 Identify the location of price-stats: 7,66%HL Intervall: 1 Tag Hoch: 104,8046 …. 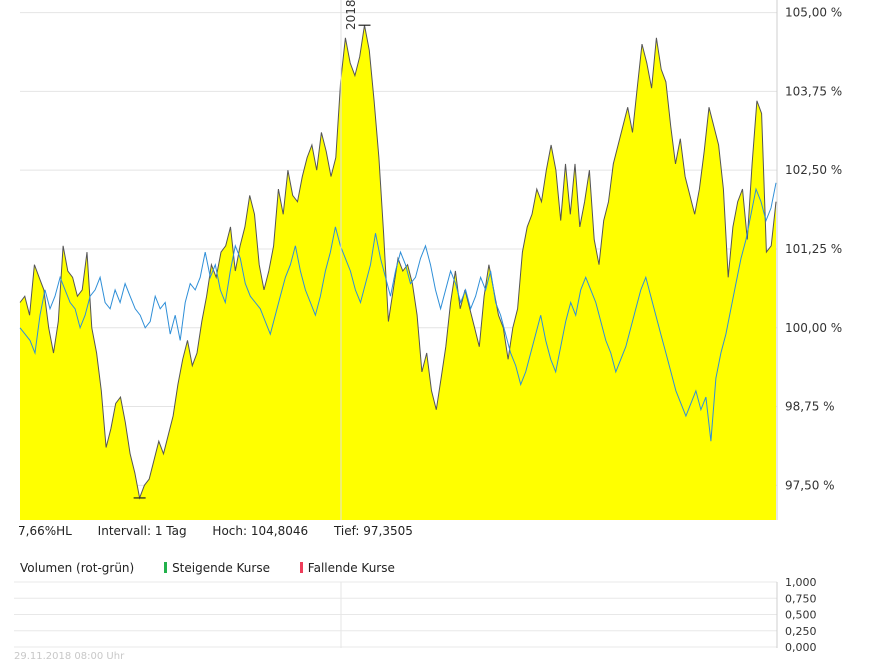
(226, 531).